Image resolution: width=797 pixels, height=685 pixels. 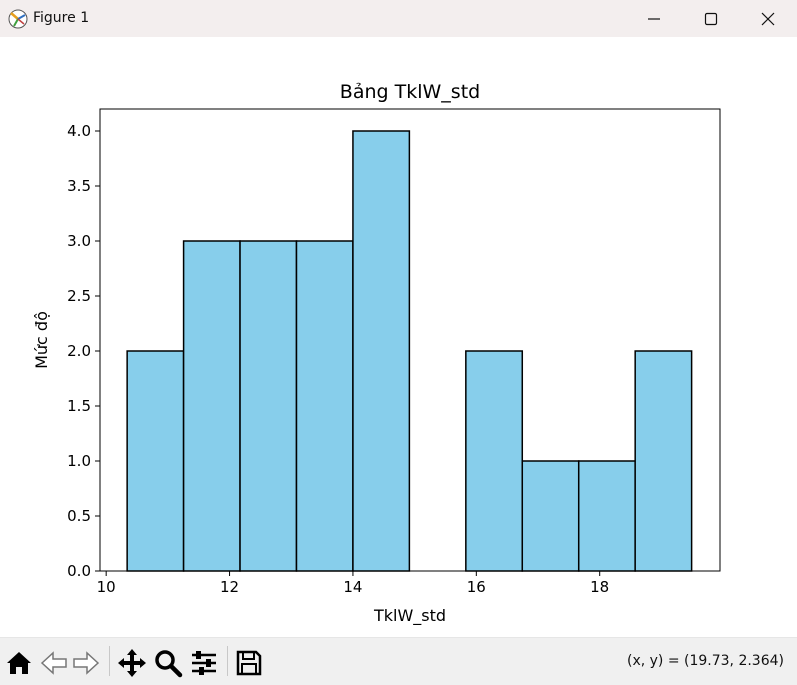 I want to click on maximize-icon, so click(x=711, y=19).